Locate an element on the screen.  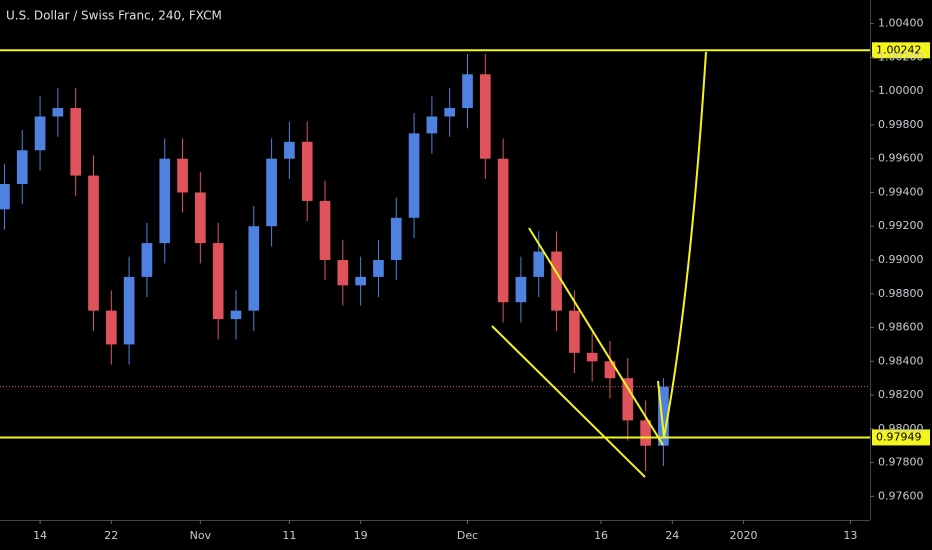
x-tick-label: 13 is located at coordinates (850, 535).